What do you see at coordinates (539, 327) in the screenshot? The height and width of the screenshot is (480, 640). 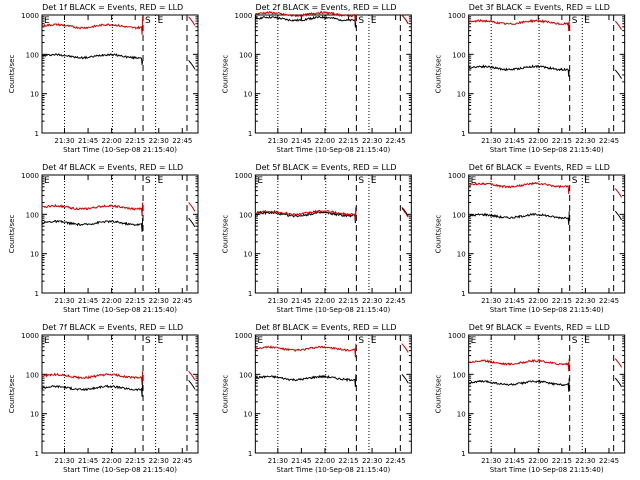 I see `chart-title: Det 9f BLACK = Events, RED = LLD` at bounding box center [539, 327].